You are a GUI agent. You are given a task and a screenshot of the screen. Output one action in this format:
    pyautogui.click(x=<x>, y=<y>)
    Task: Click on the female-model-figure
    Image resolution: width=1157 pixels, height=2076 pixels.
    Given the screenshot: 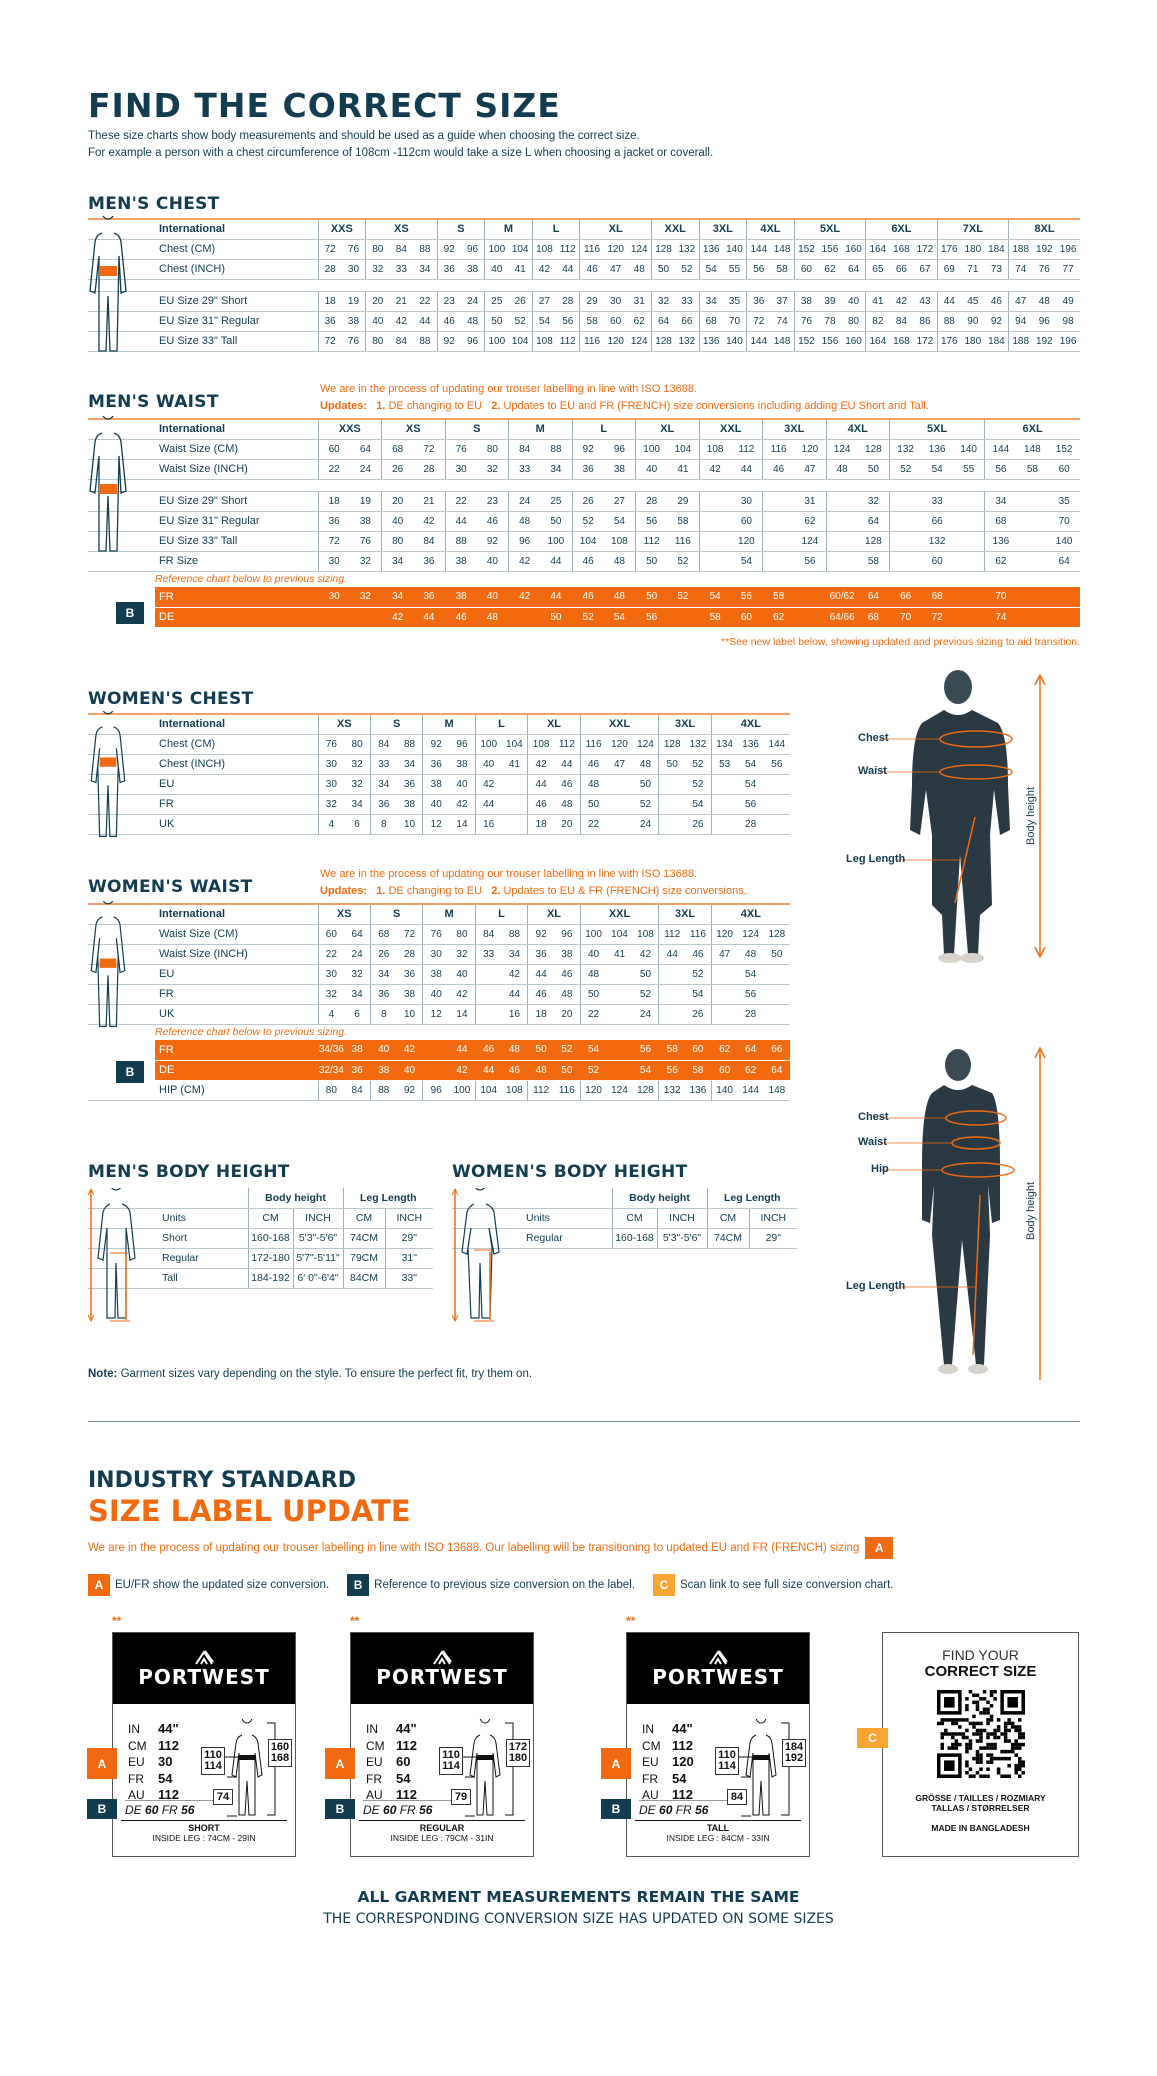 What is the action you would take?
    pyautogui.click(x=963, y=1213)
    